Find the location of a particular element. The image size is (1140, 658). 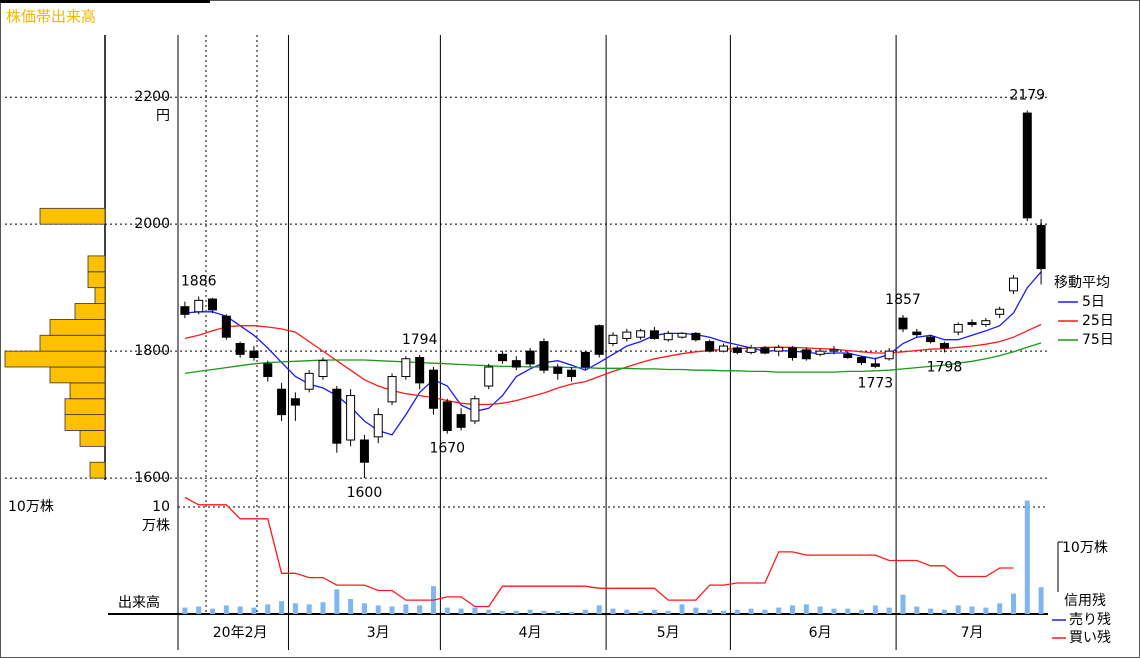

legend-label: 75日 is located at coordinates (1098, 340).